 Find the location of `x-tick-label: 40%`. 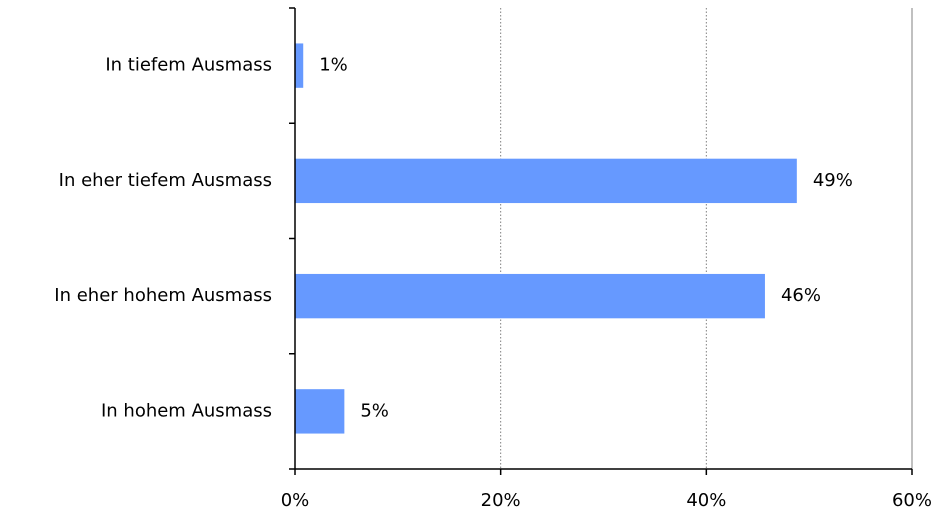

x-tick-label: 40% is located at coordinates (706, 500).